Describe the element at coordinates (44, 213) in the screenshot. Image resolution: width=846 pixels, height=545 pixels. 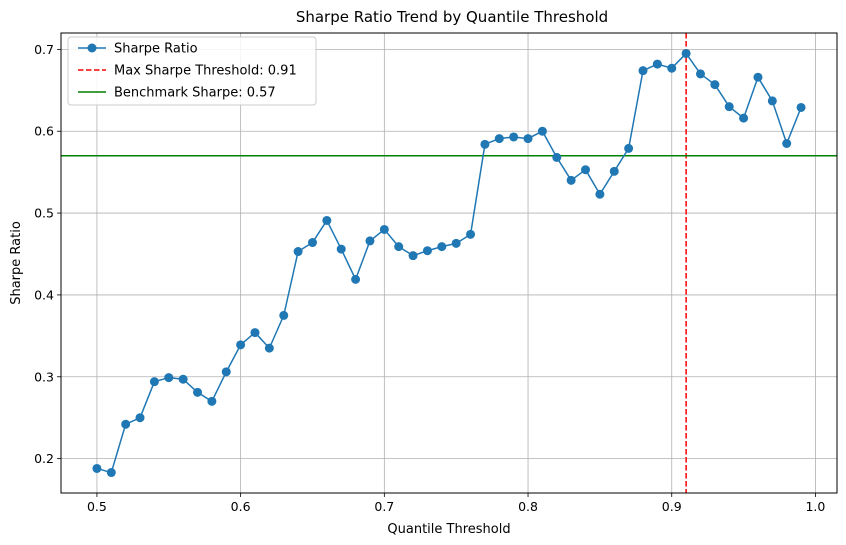
I see `y-tick-label: 0.5` at that location.